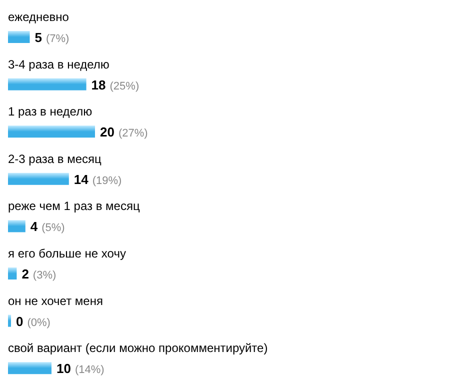  What do you see at coordinates (52, 37) in the screenshot?
I see `data-label: 5 (7%)` at bounding box center [52, 37].